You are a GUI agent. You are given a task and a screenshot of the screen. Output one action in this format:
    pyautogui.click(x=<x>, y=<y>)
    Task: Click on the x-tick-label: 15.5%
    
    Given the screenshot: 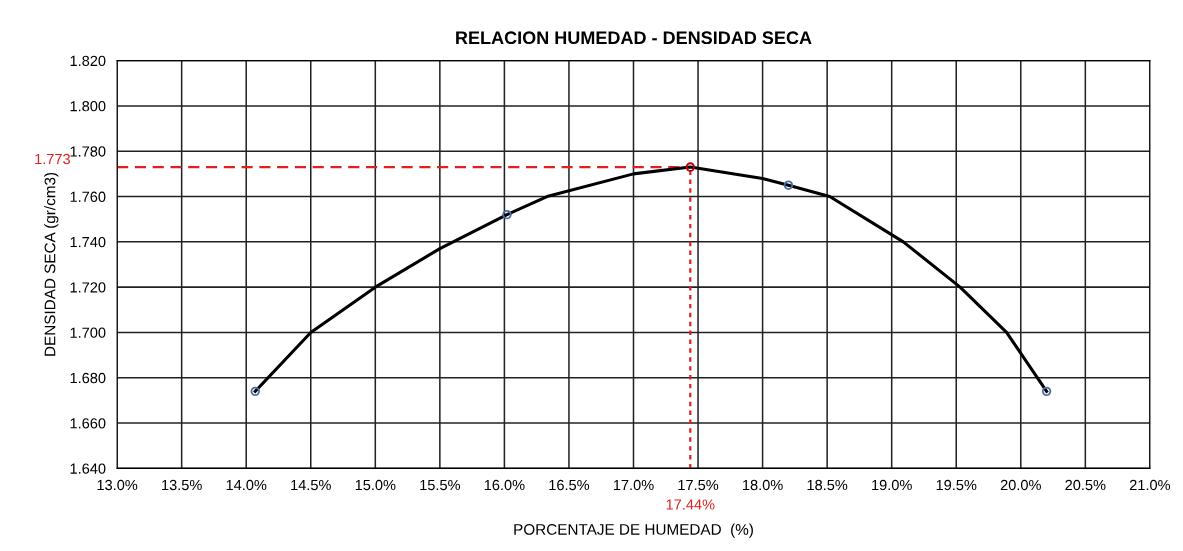 What is the action you would take?
    pyautogui.click(x=440, y=485)
    